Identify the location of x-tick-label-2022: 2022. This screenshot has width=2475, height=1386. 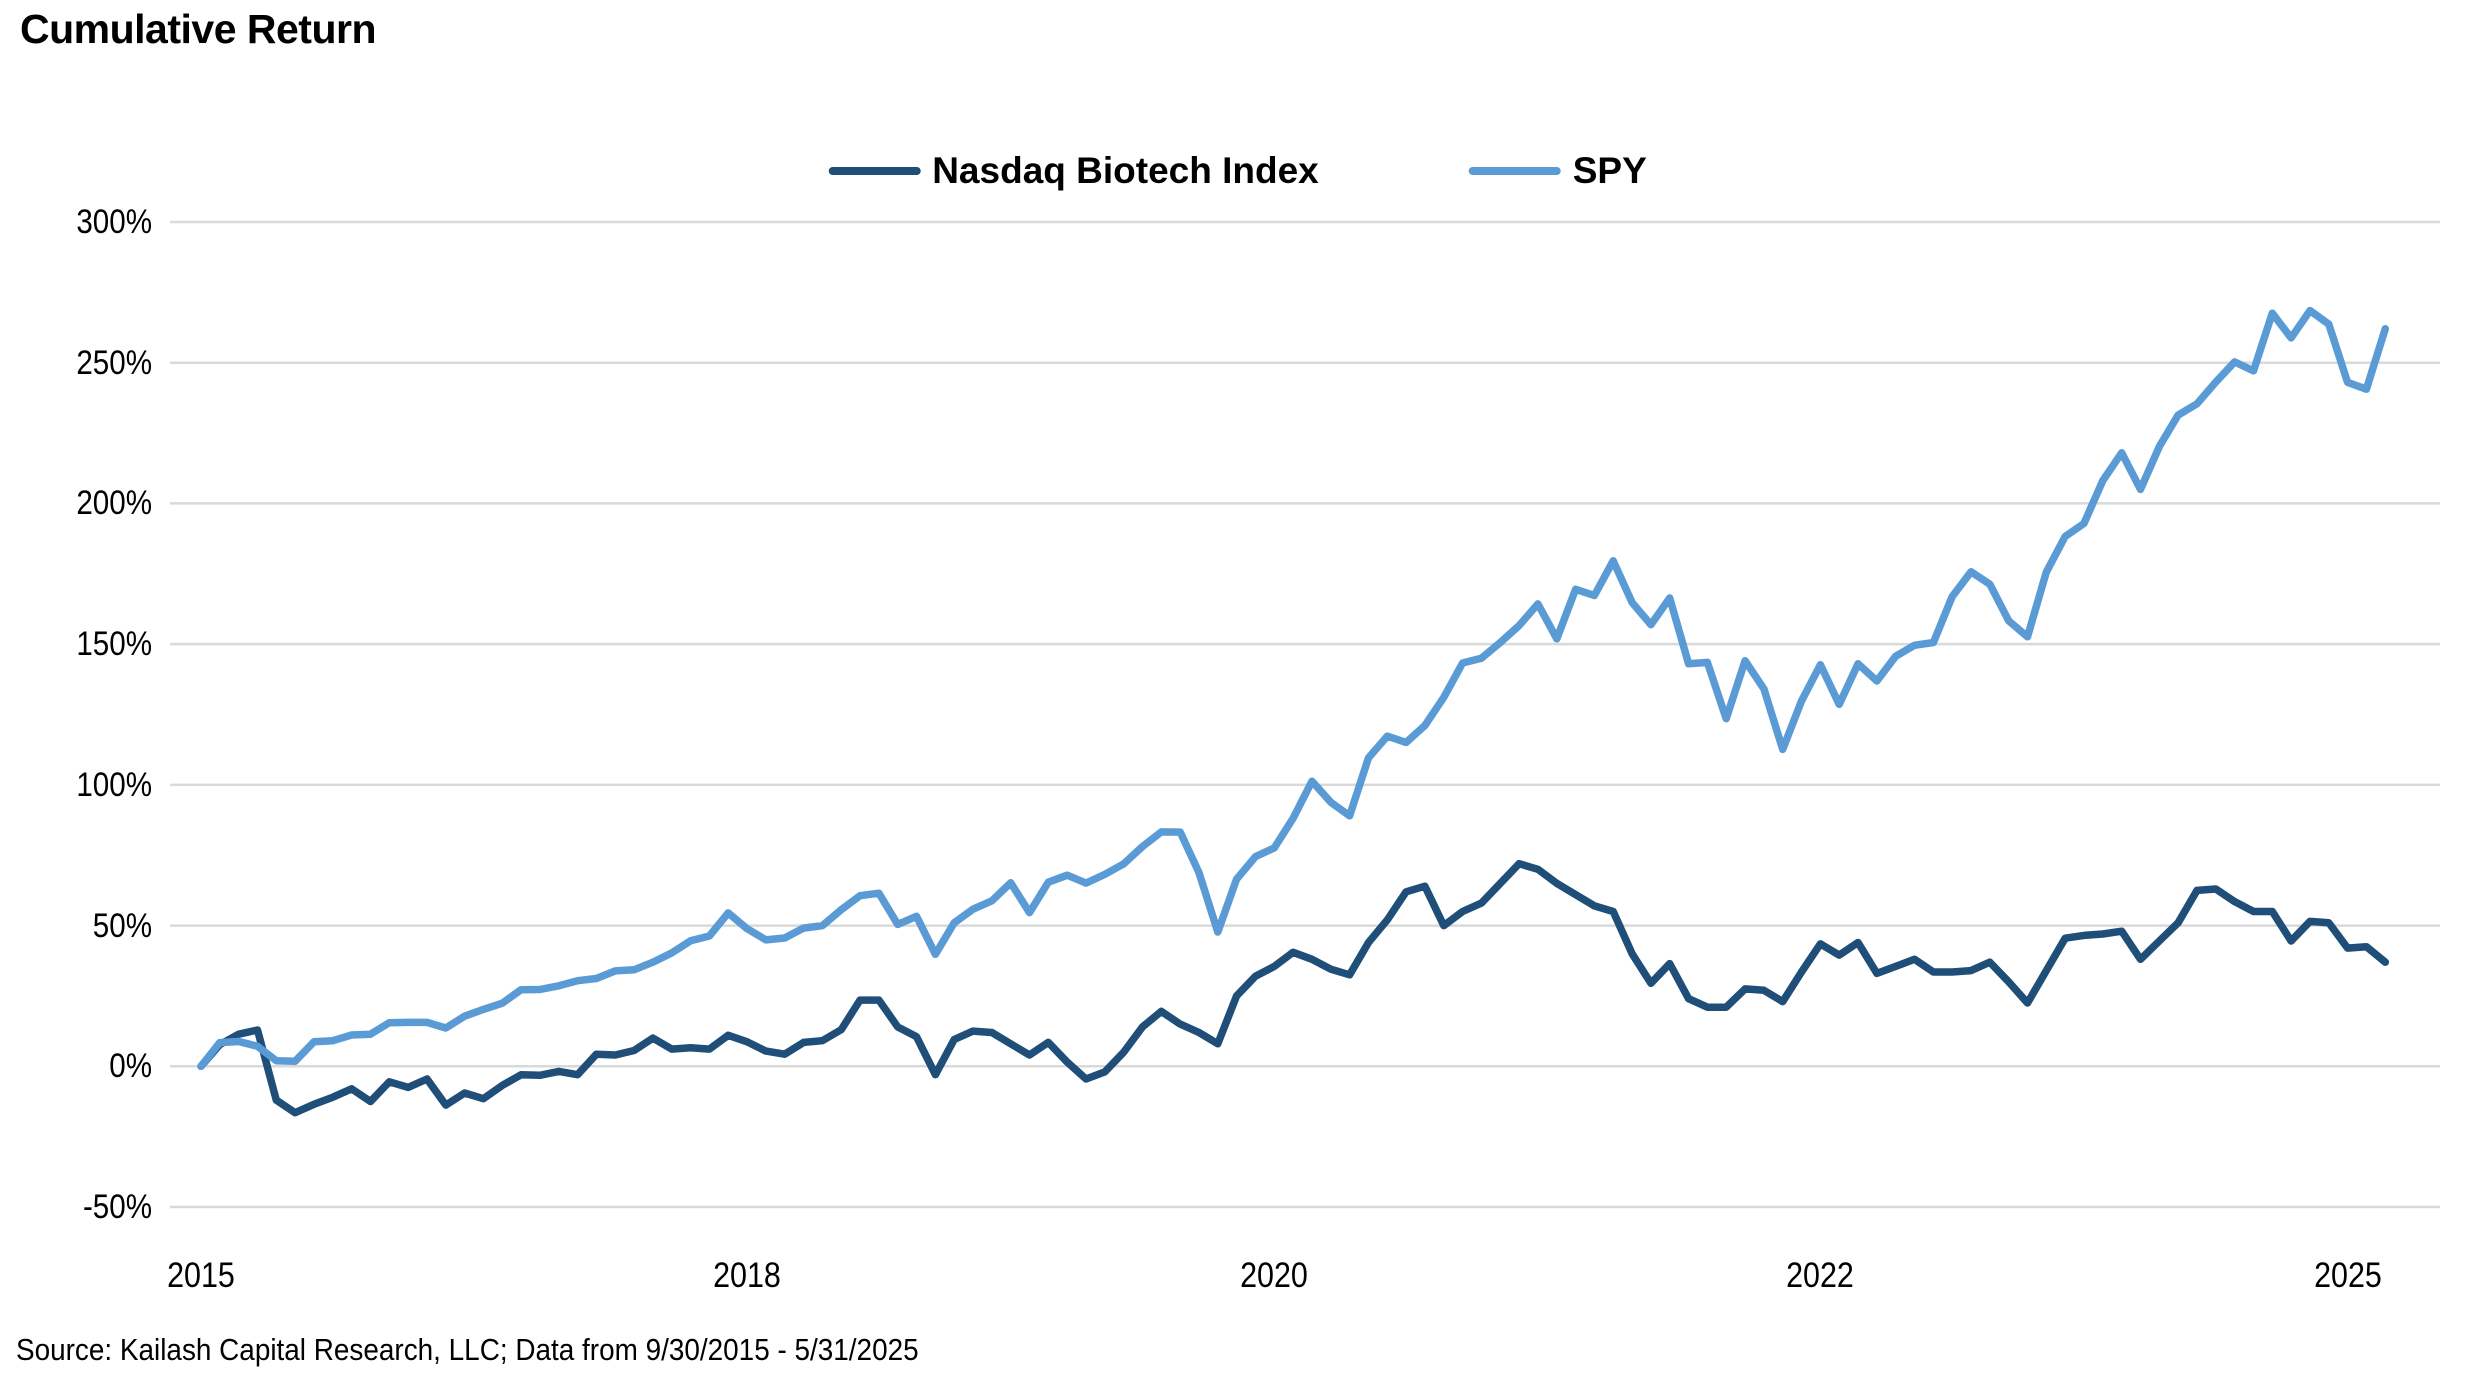
(1820, 1275).